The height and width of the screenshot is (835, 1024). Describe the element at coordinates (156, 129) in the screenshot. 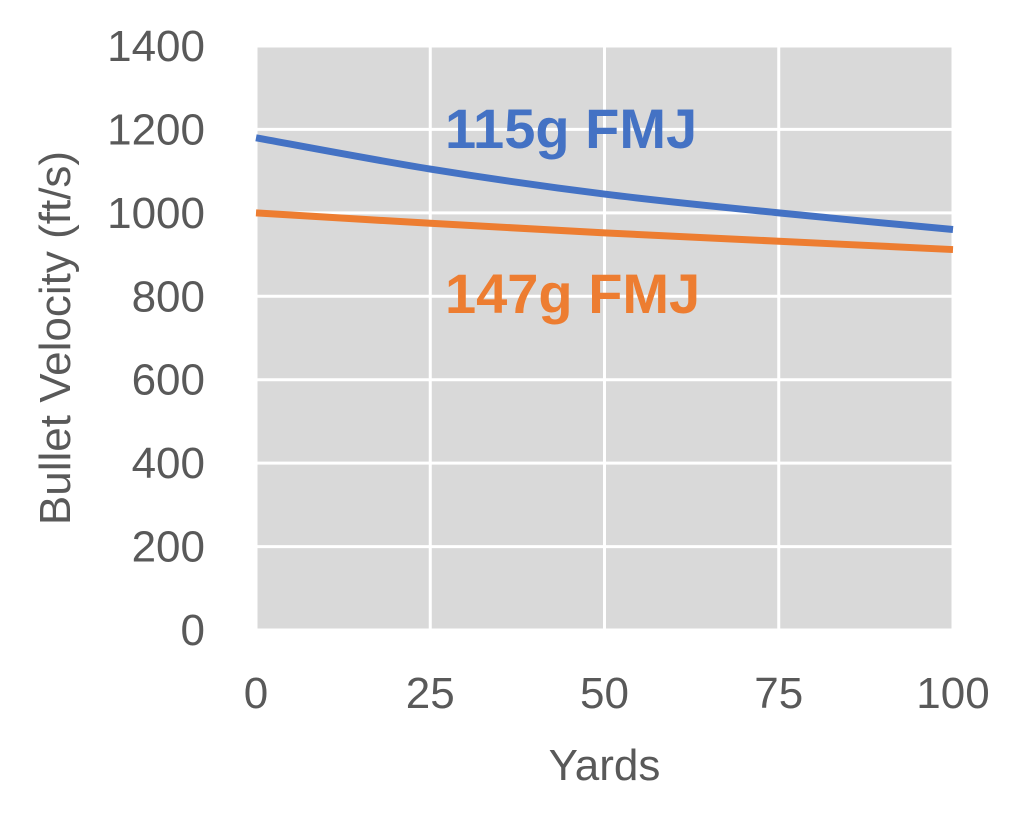

I see `y-tick-label: 1200` at that location.